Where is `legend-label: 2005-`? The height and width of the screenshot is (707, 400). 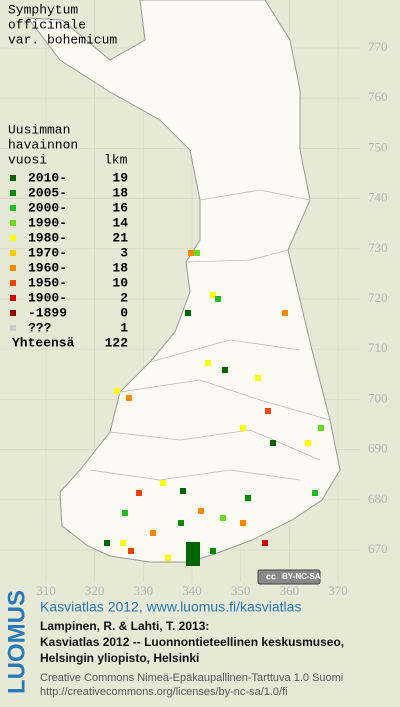 legend-label: 2005- is located at coordinates (47, 192).